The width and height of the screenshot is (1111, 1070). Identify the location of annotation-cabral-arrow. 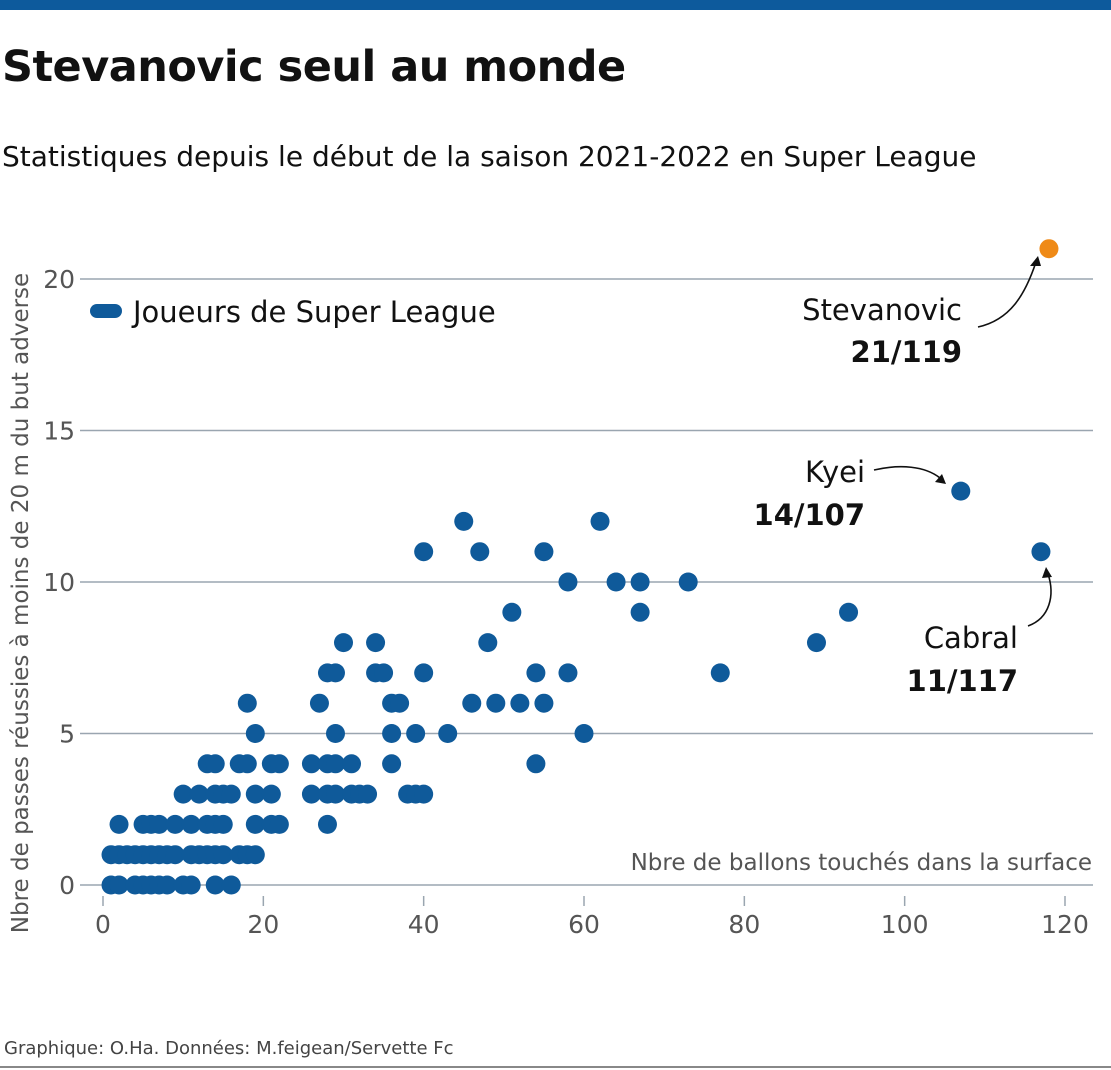
(1039, 600).